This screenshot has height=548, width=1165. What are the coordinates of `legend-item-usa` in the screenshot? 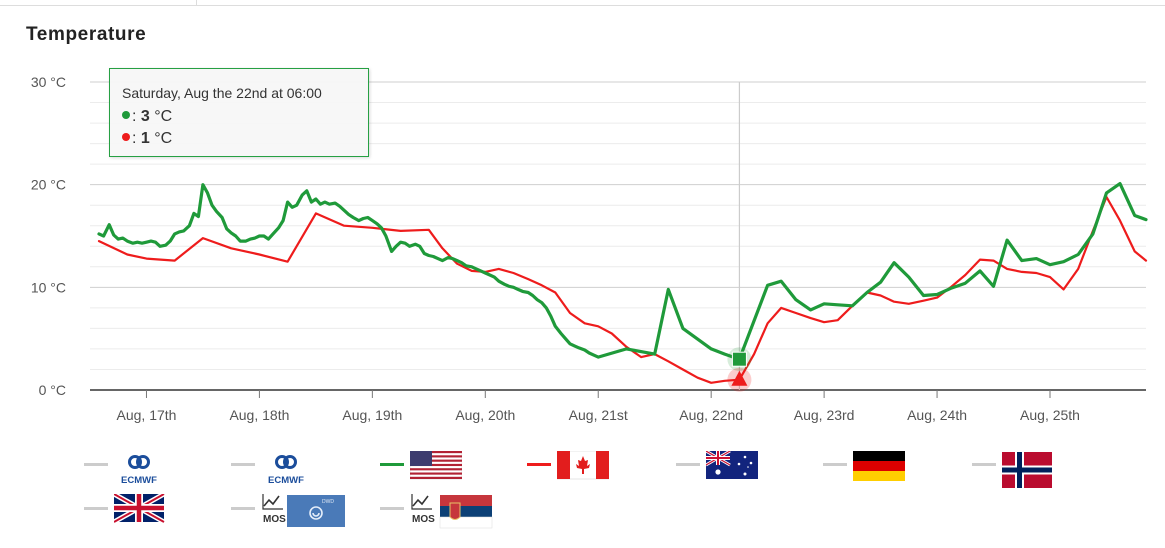 It's located at (435, 468).